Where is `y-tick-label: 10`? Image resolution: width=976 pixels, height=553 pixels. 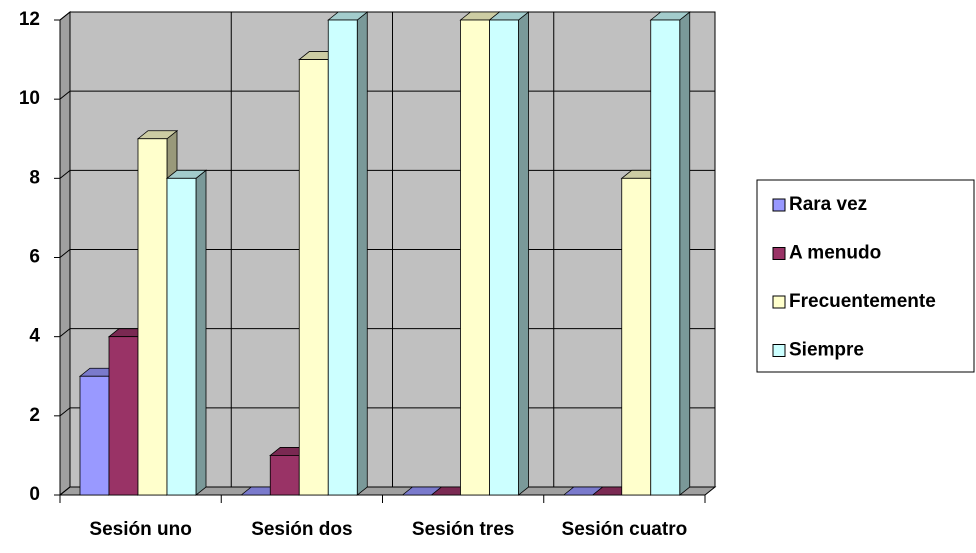
y-tick-label: 10 is located at coordinates (29, 98).